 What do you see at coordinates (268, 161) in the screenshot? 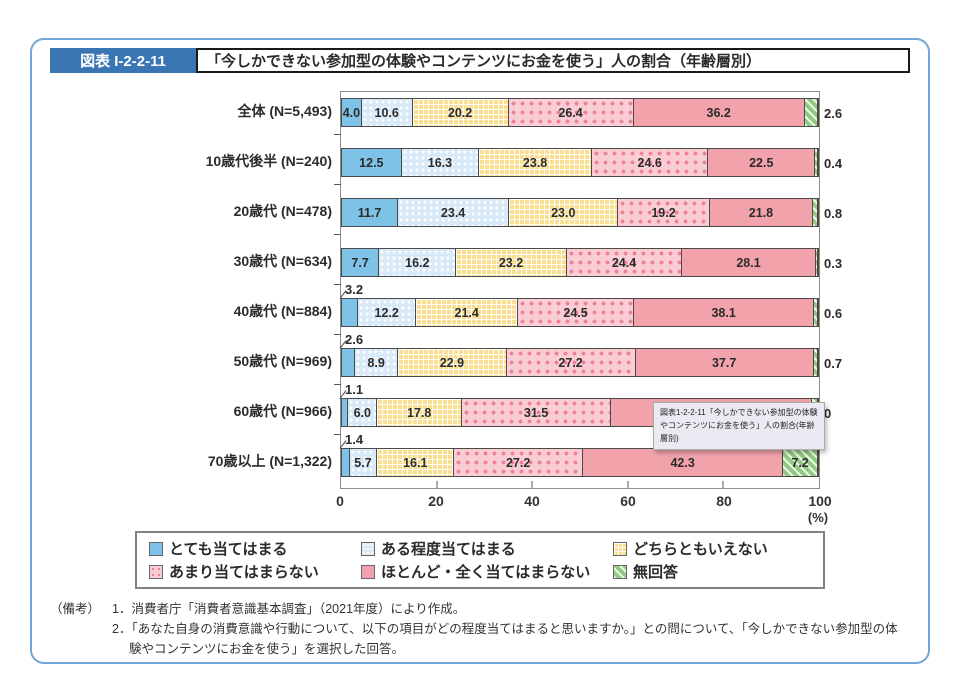
I see `category-label: 10歳代後半 (N=240)` at bounding box center [268, 161].